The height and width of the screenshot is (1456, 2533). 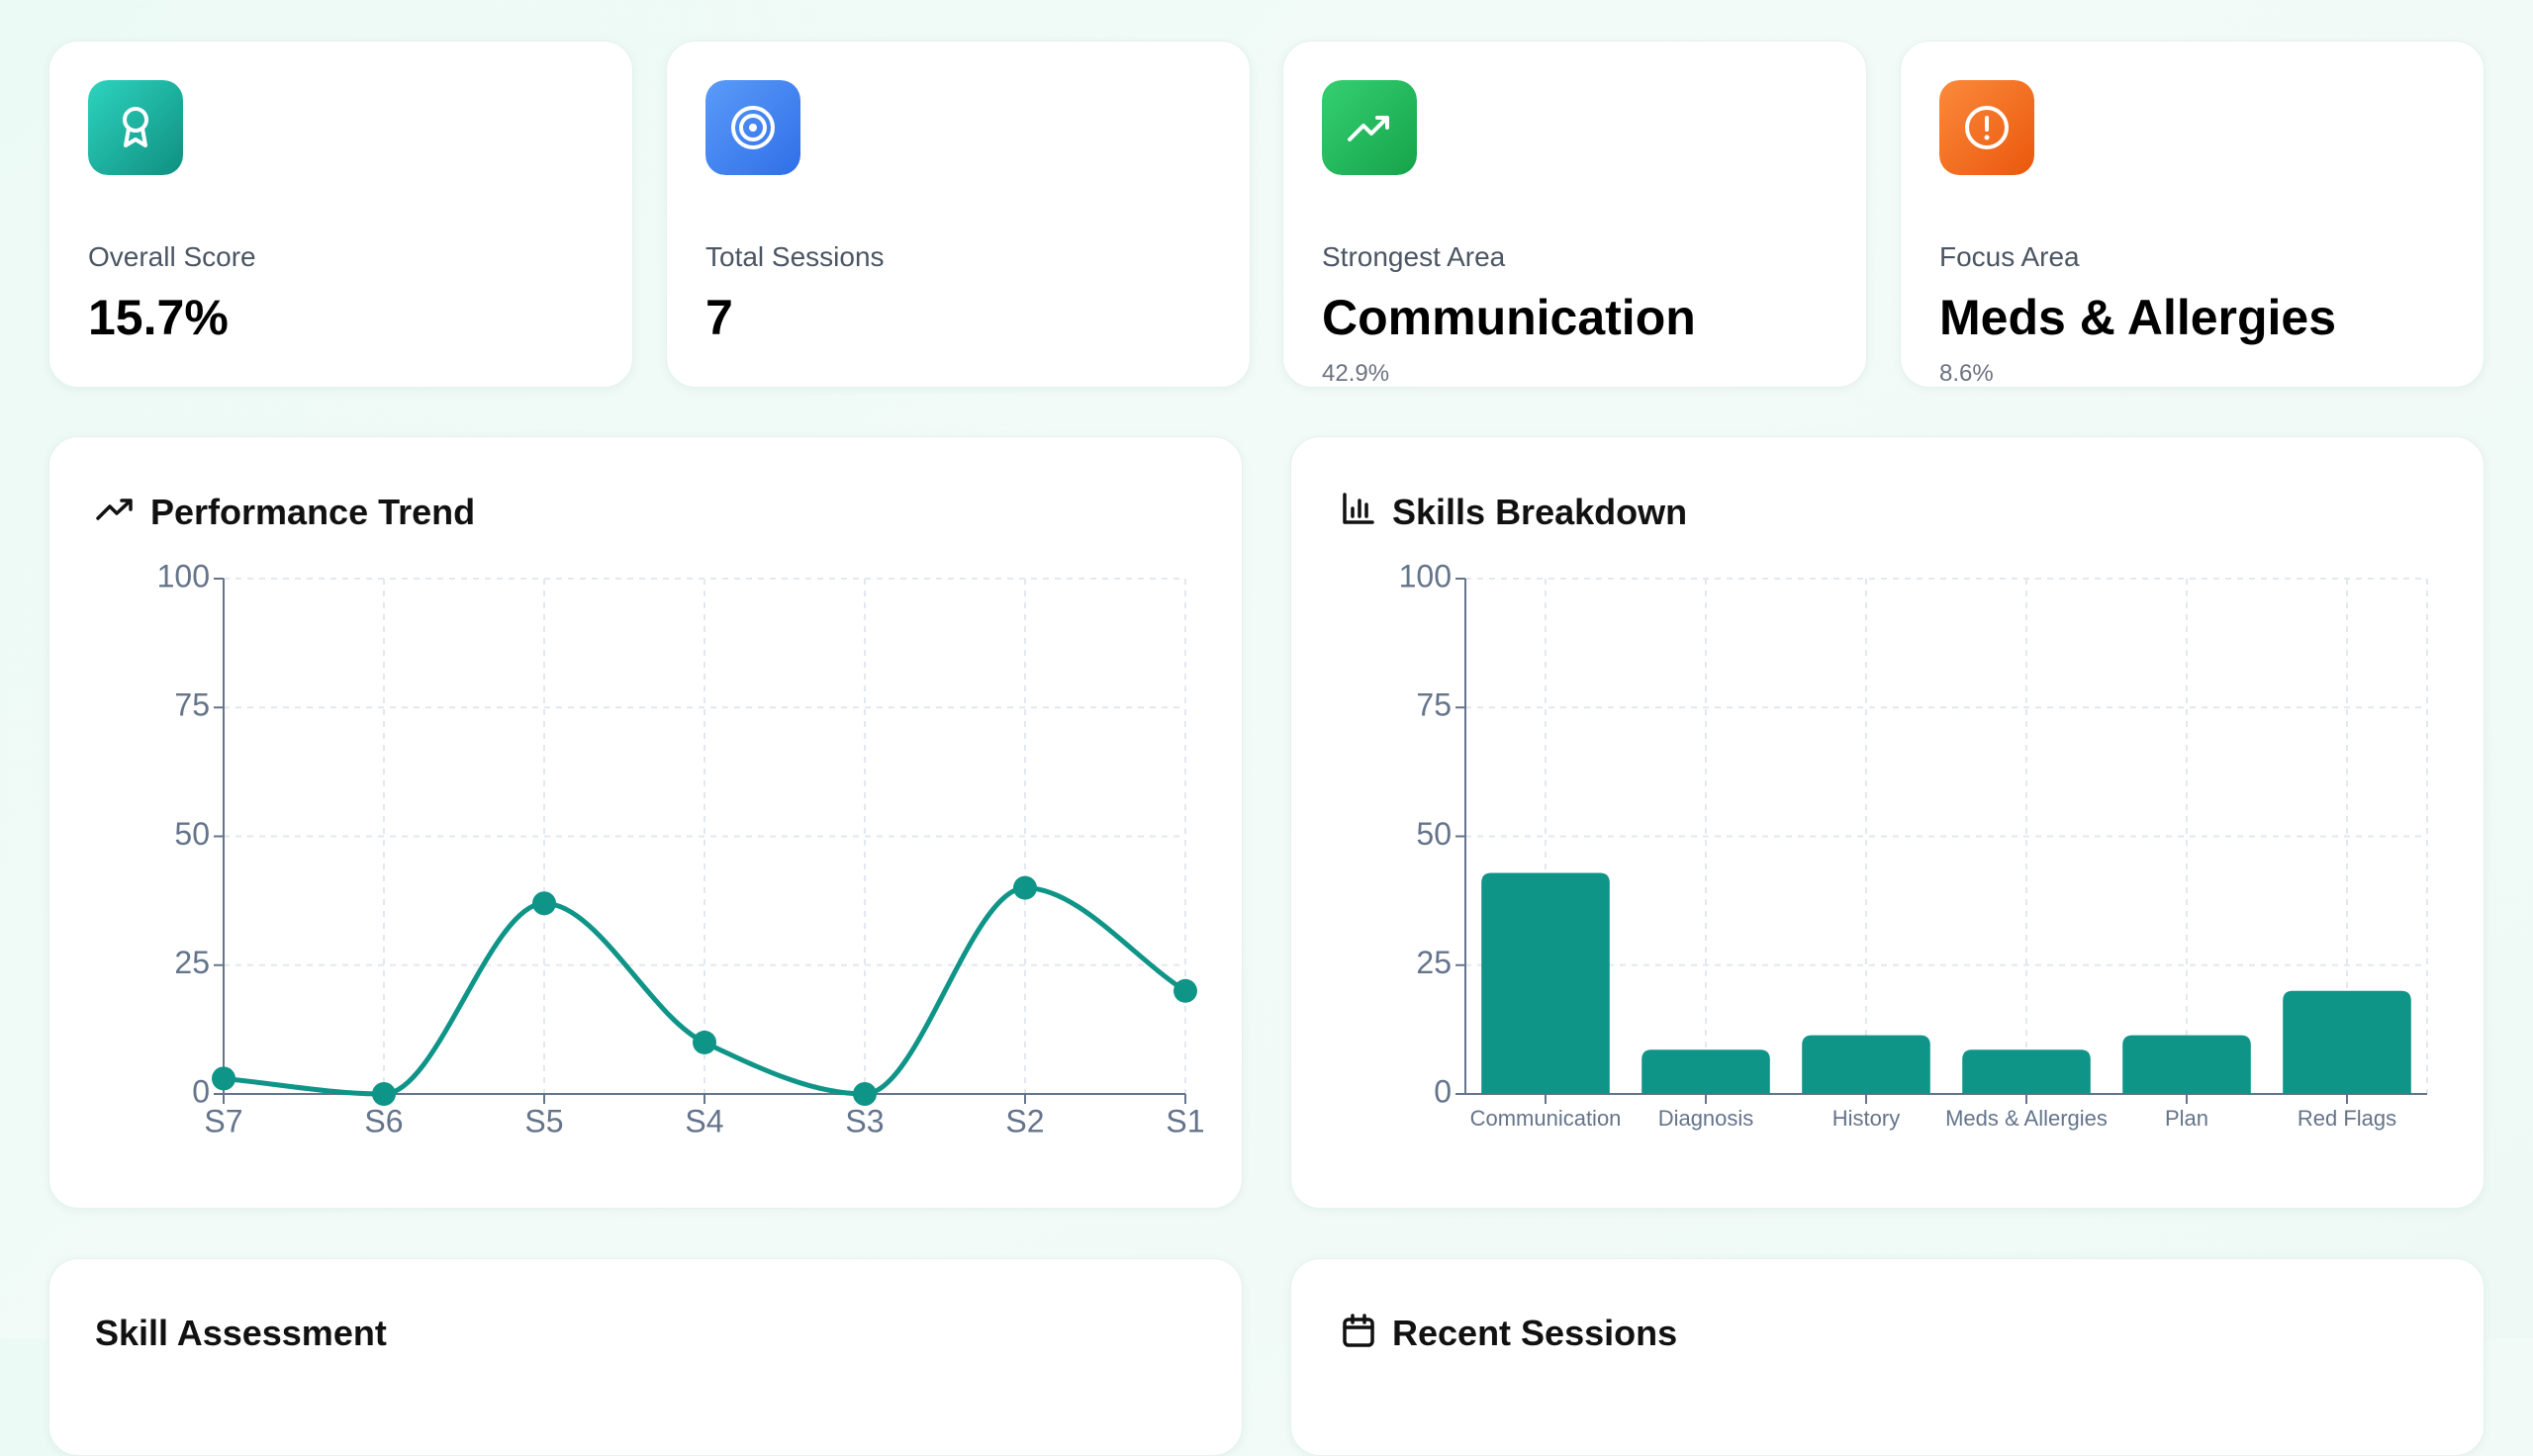 What do you see at coordinates (384, 1120) in the screenshot?
I see `x-tick-label: S6` at bounding box center [384, 1120].